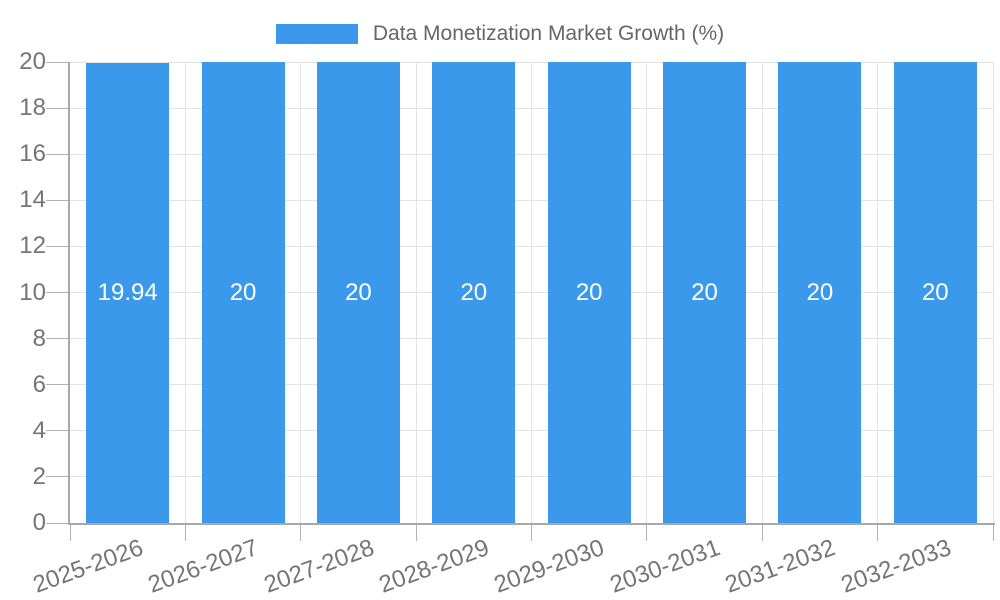 The image size is (1000, 600). I want to click on y-axis-tick-label: 8, so click(39, 338).